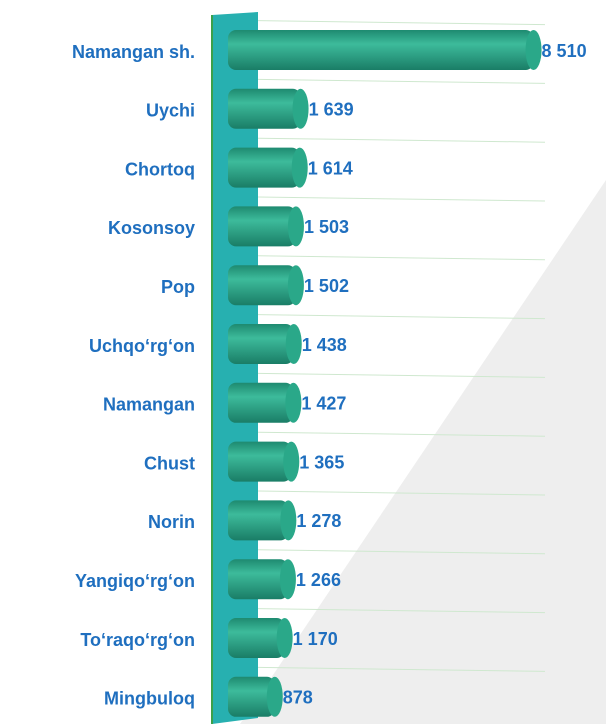  Describe the element at coordinates (169, 463) in the screenshot. I see `category-label: Chust` at that location.